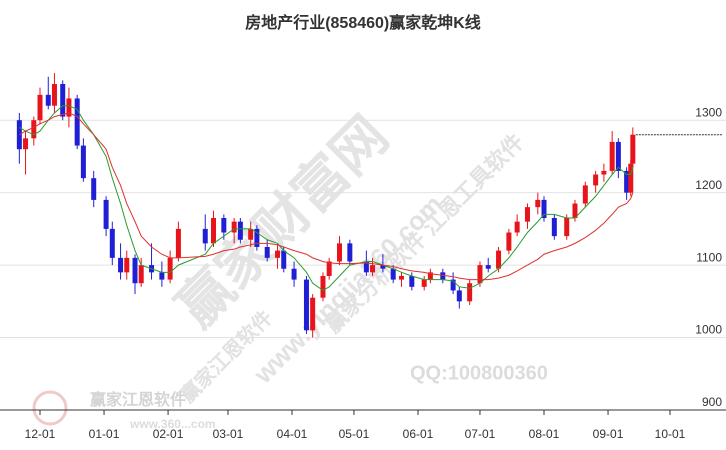  Describe the element at coordinates (172, 424) in the screenshot. I see `watermark: www.360...com` at that location.